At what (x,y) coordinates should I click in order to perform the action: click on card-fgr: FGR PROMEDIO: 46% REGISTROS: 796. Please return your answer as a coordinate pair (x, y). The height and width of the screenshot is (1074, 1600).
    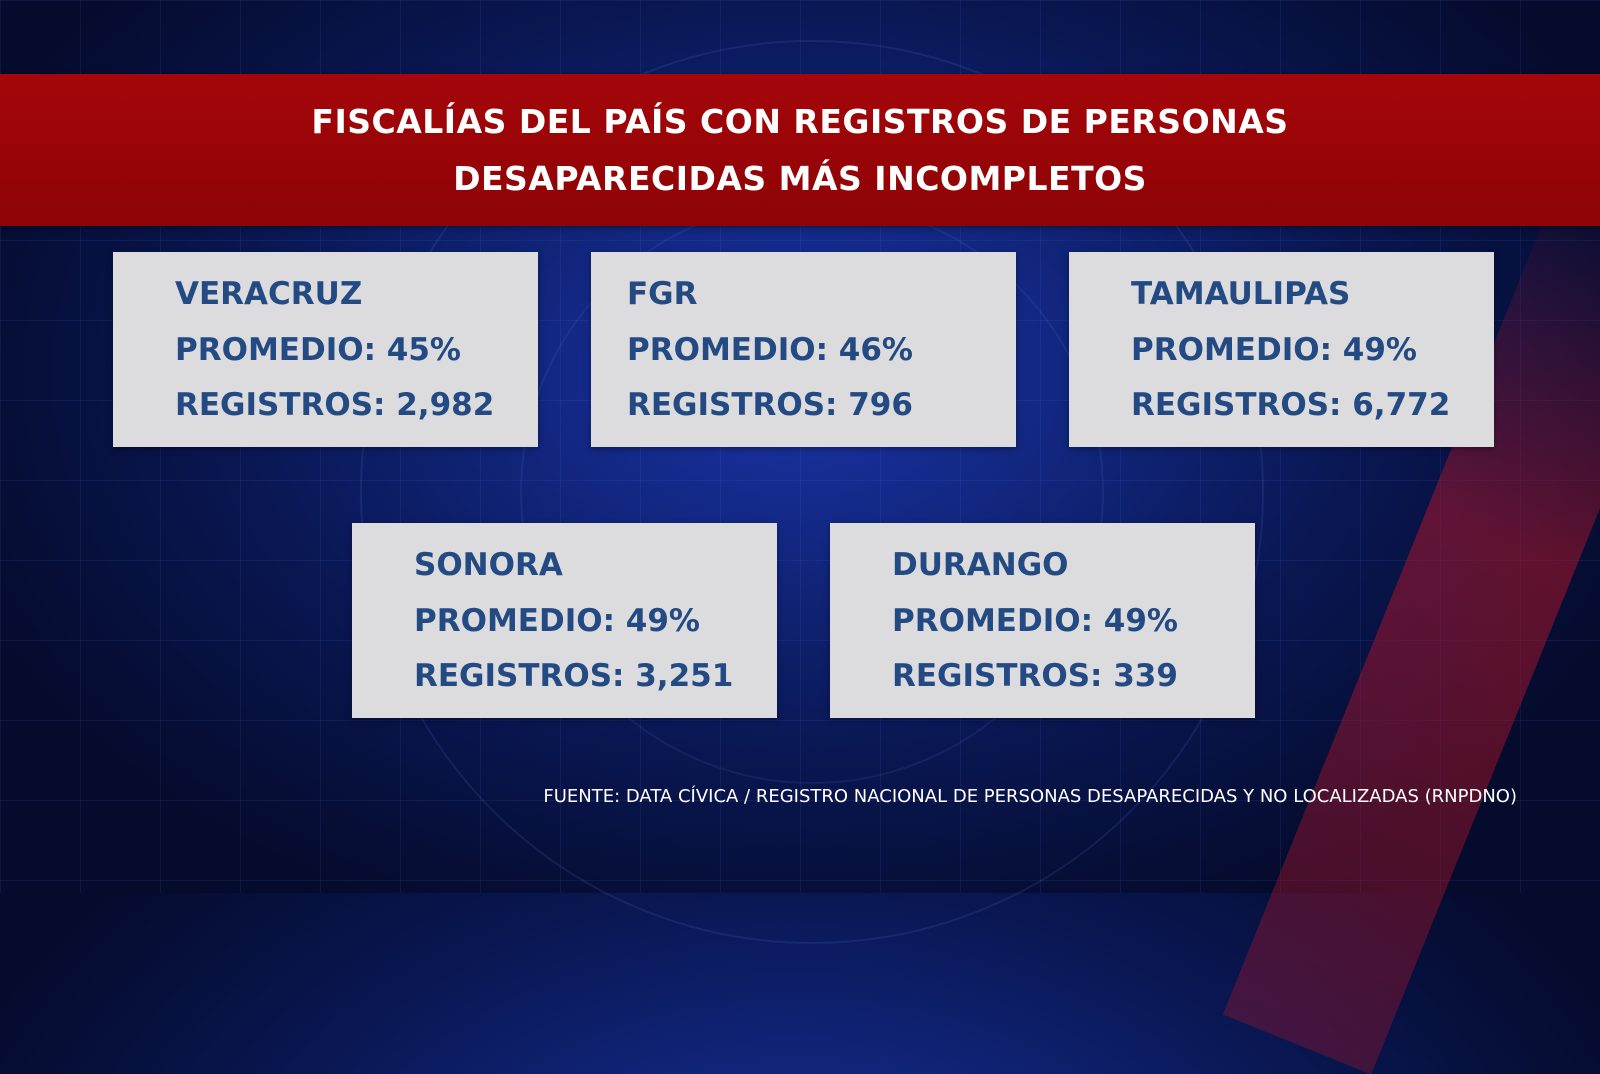
    Looking at the image, I should click on (803, 349).